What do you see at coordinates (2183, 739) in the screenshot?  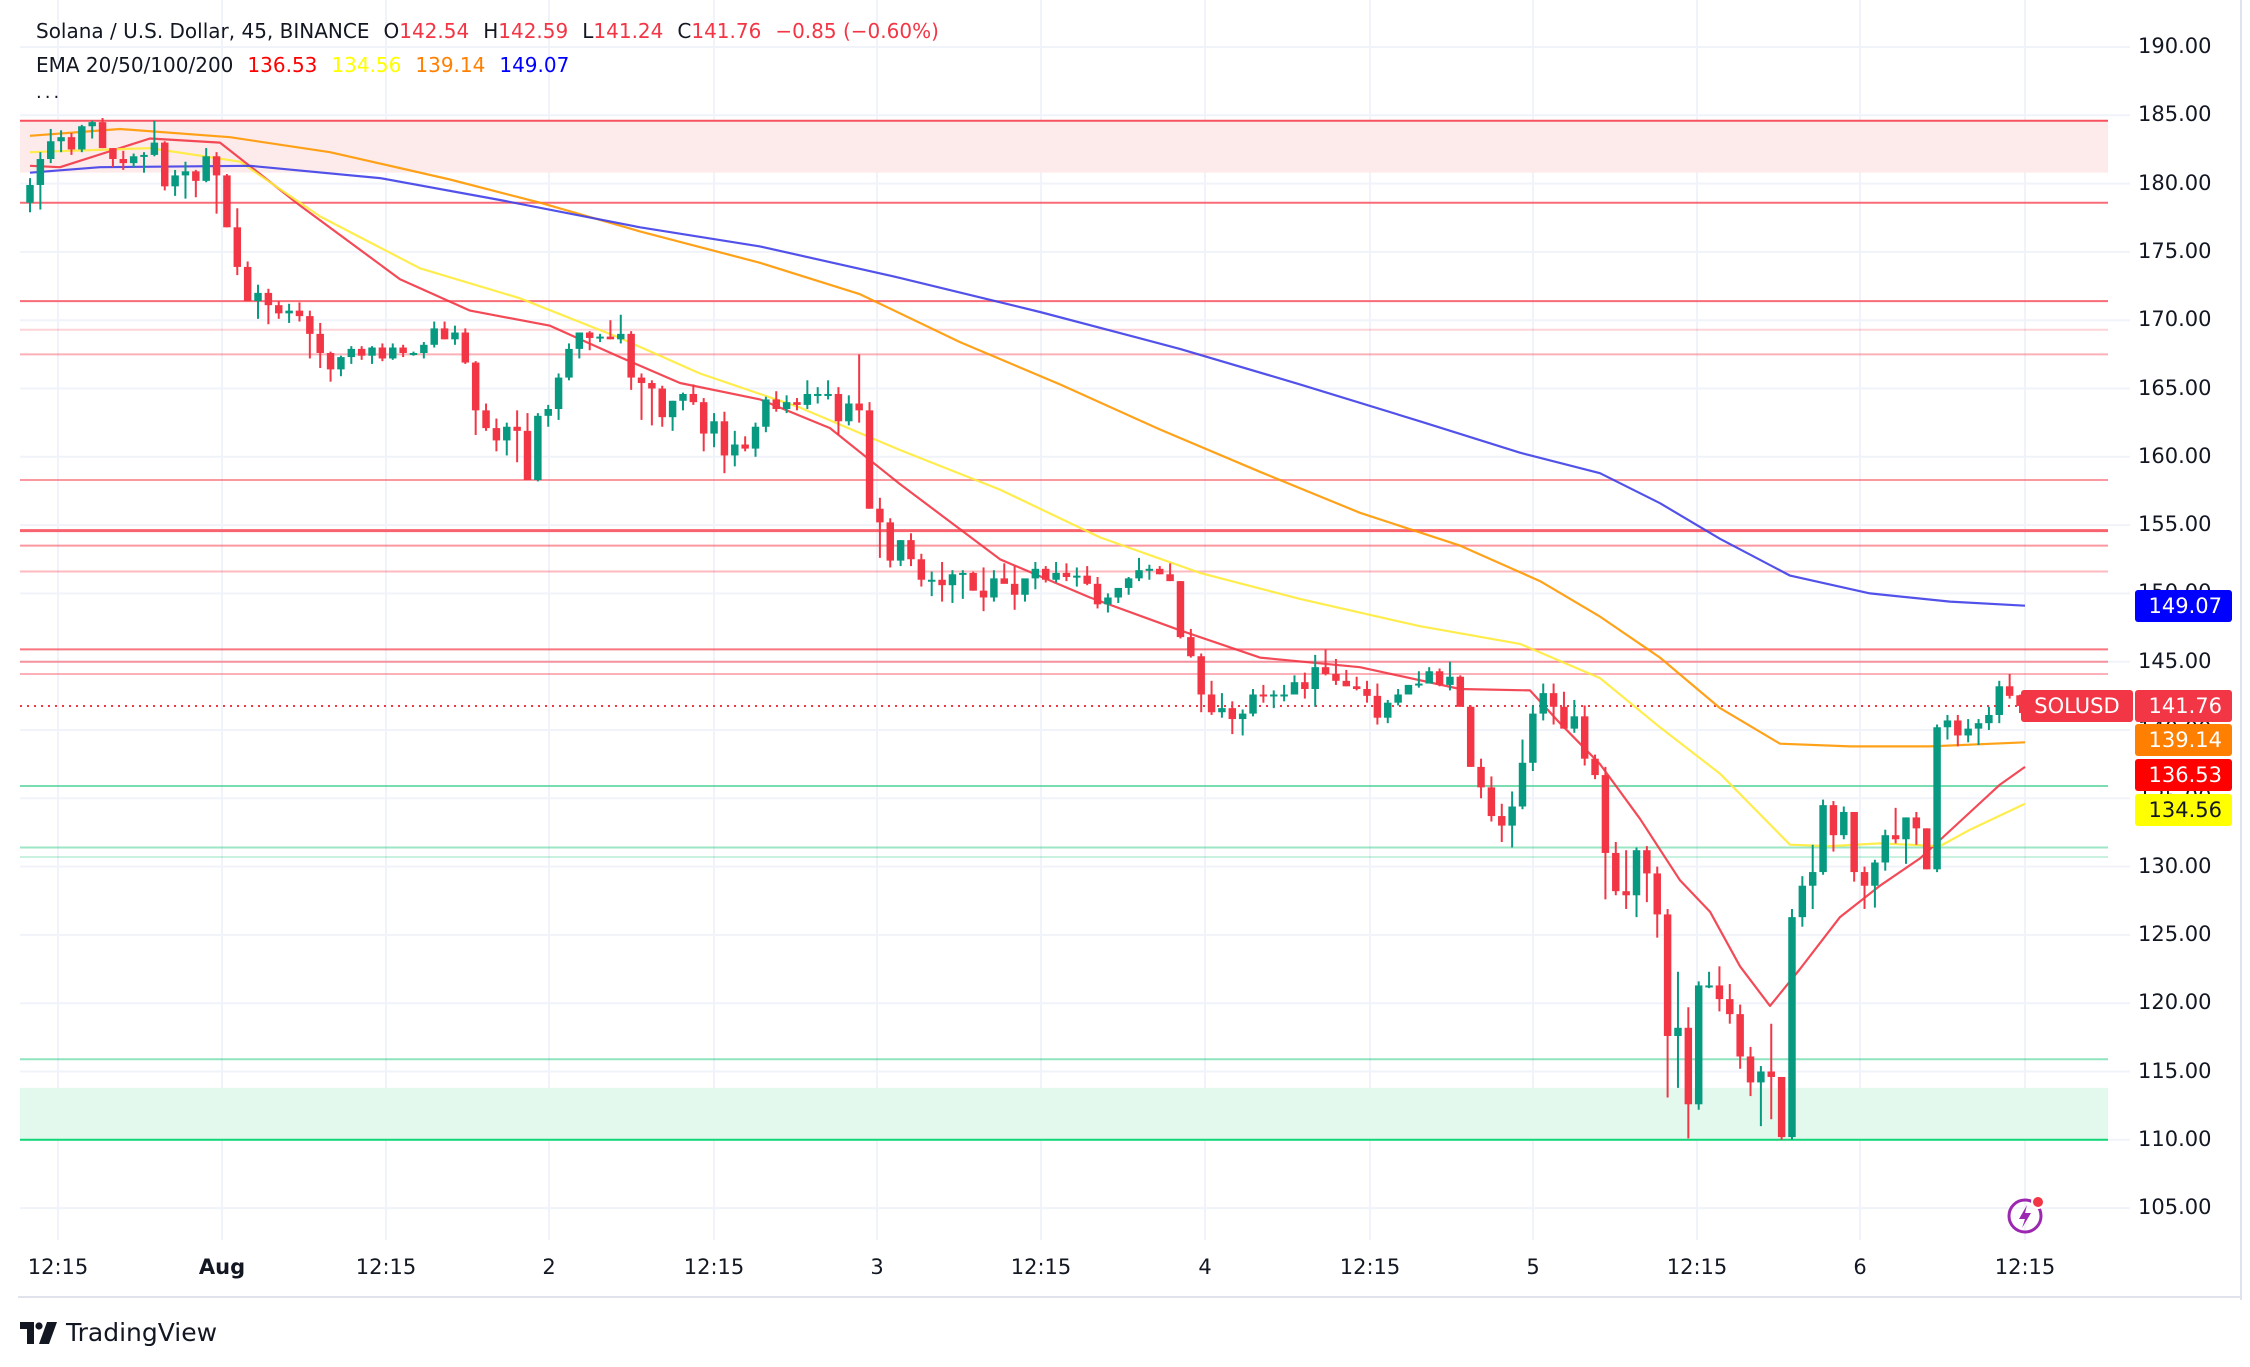 I see `price-tag-ema100: 139.14` at bounding box center [2183, 739].